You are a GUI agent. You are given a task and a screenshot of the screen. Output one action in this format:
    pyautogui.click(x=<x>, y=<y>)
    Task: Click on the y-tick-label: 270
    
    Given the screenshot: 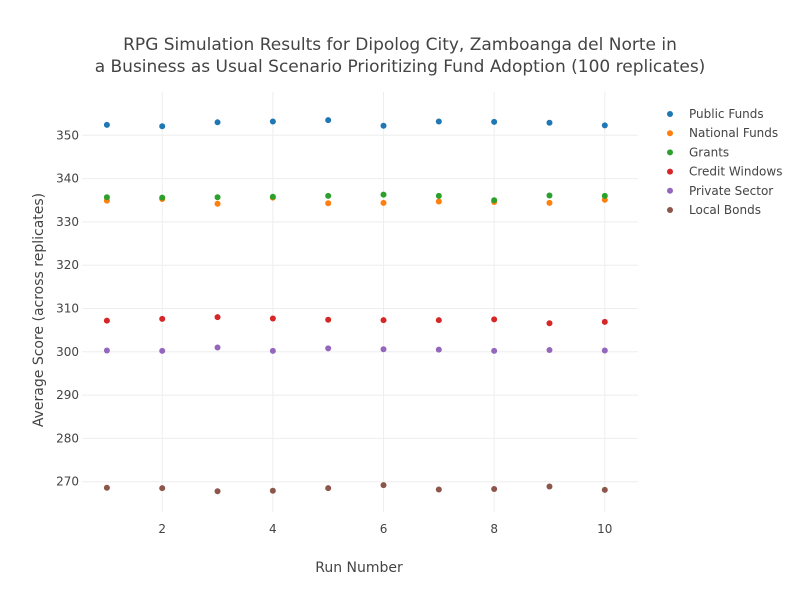 What is the action you would take?
    pyautogui.click(x=67, y=482)
    